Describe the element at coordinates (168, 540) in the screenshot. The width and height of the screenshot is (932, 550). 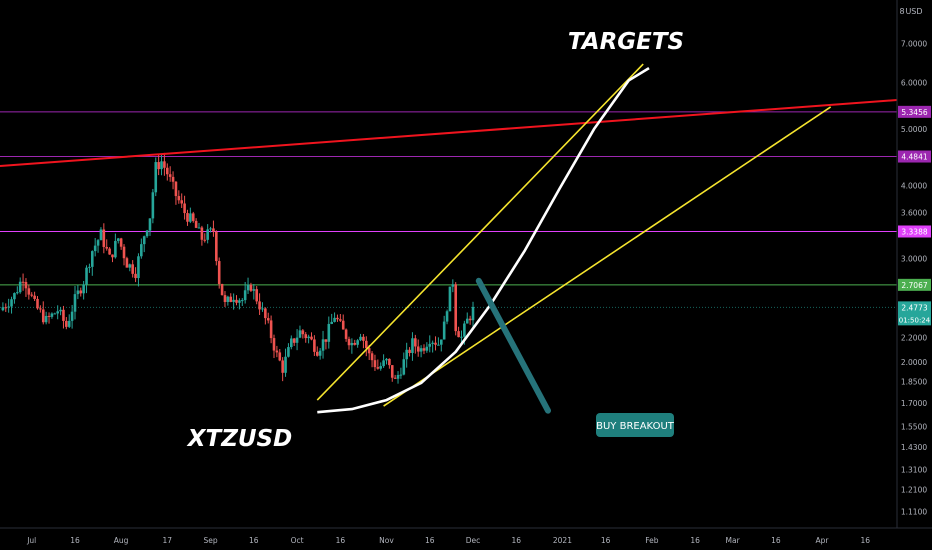
I see `time-tick-label: 17` at that location.